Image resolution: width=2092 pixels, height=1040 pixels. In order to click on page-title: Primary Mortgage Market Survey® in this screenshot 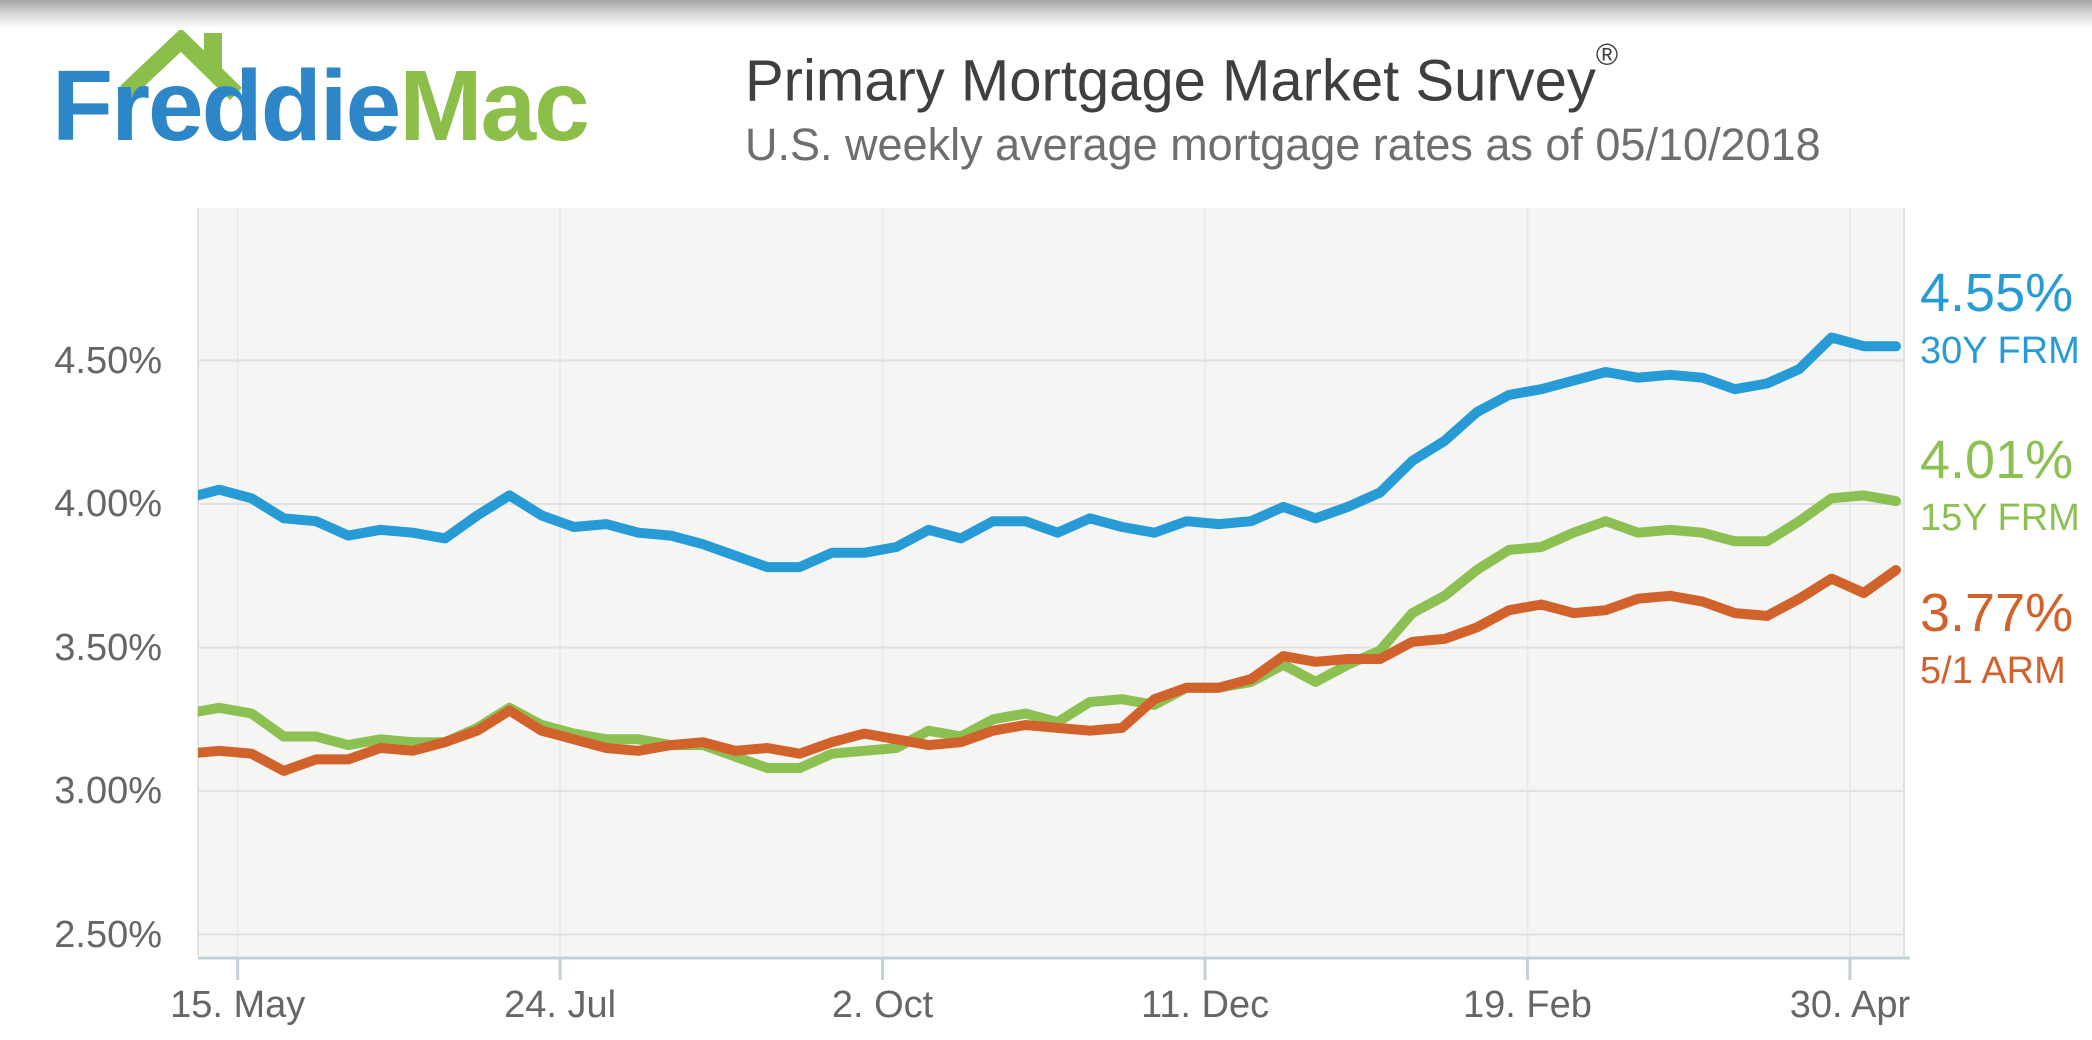, I will do `click(1181, 76)`.